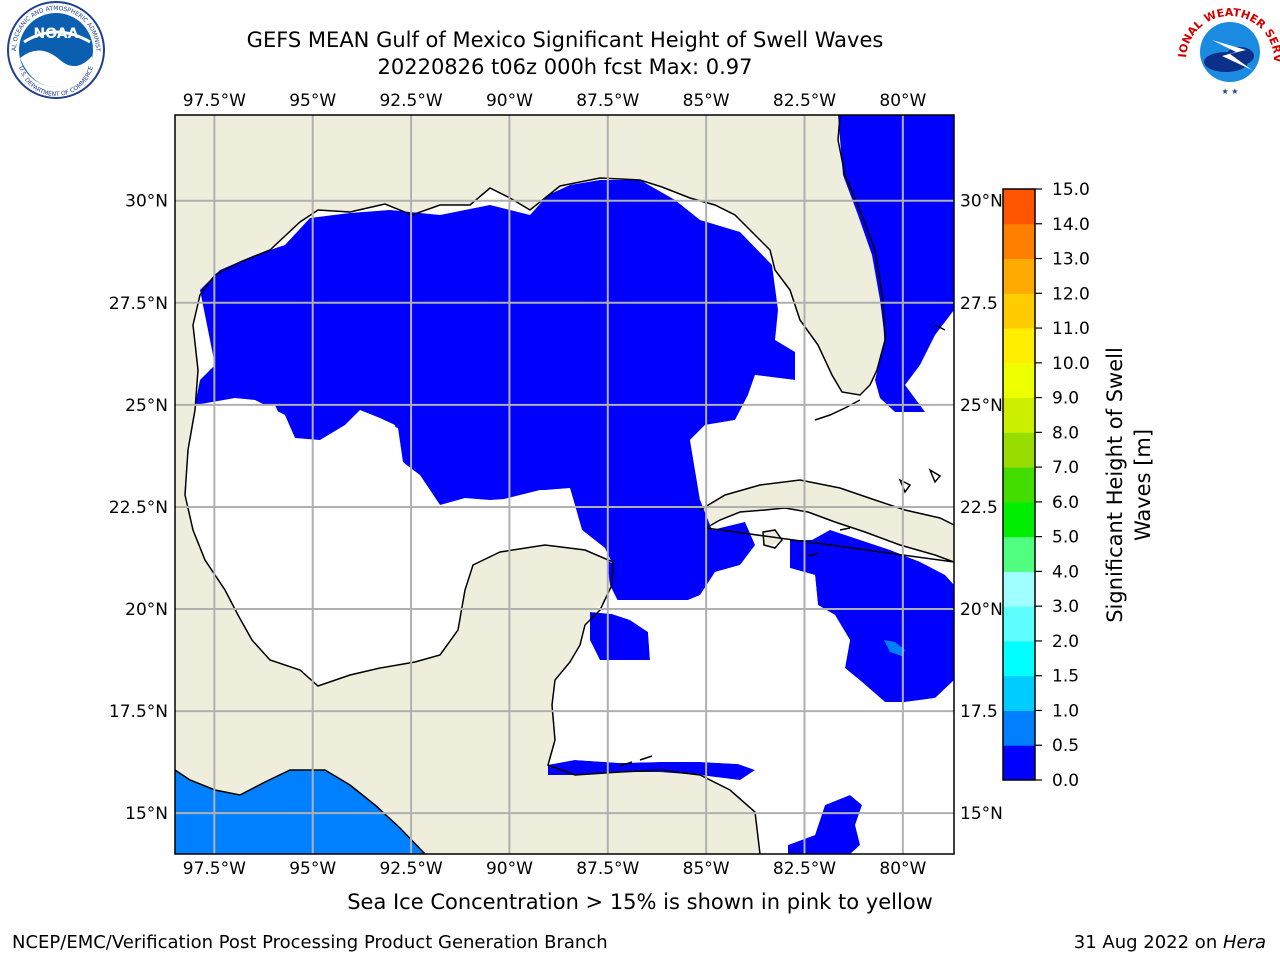  I want to click on svg-text: NATIONAL WEATHER SERVICE, so click(640, 31).